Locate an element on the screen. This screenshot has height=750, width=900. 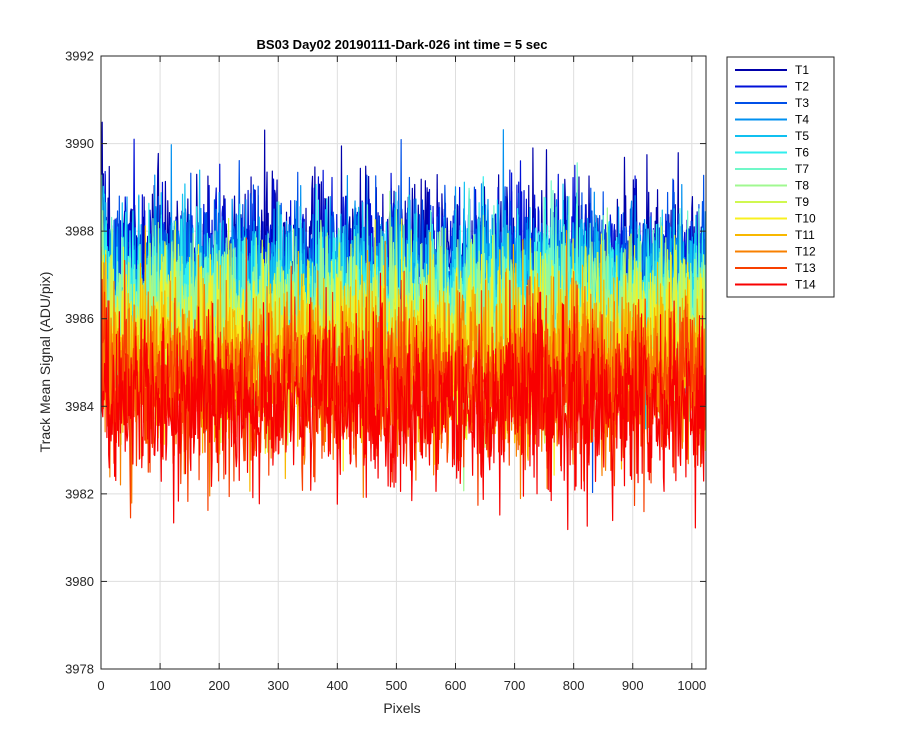
legend-label-t3: T3 is located at coordinates (802, 103).